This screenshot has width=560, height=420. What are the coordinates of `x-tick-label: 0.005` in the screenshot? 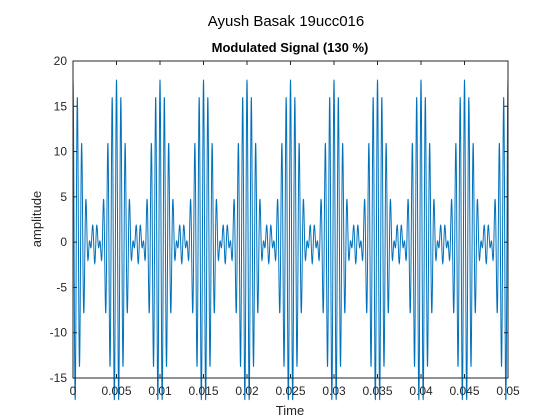 It's located at (116, 391).